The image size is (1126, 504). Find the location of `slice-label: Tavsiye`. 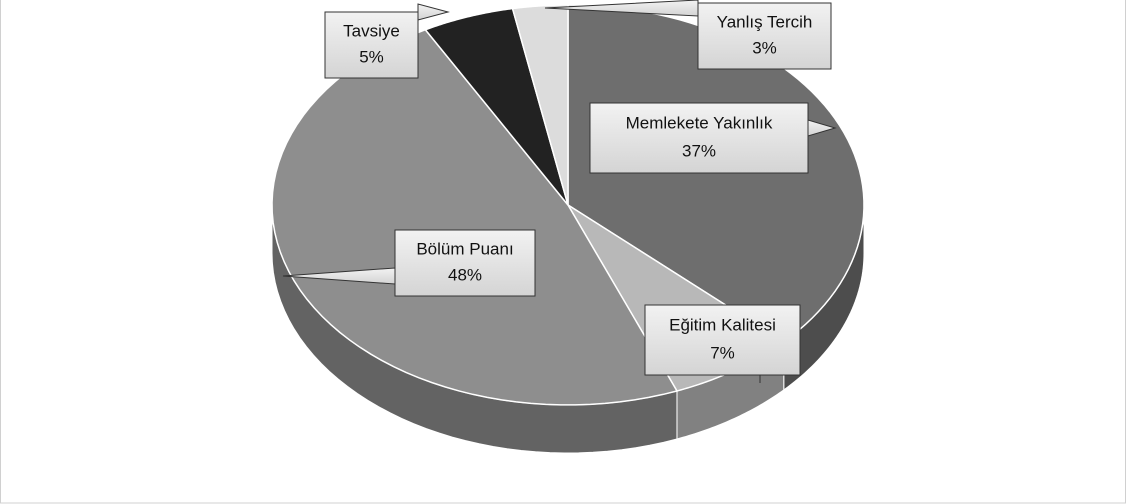

slice-label: Tavsiye is located at coordinates (371, 30).